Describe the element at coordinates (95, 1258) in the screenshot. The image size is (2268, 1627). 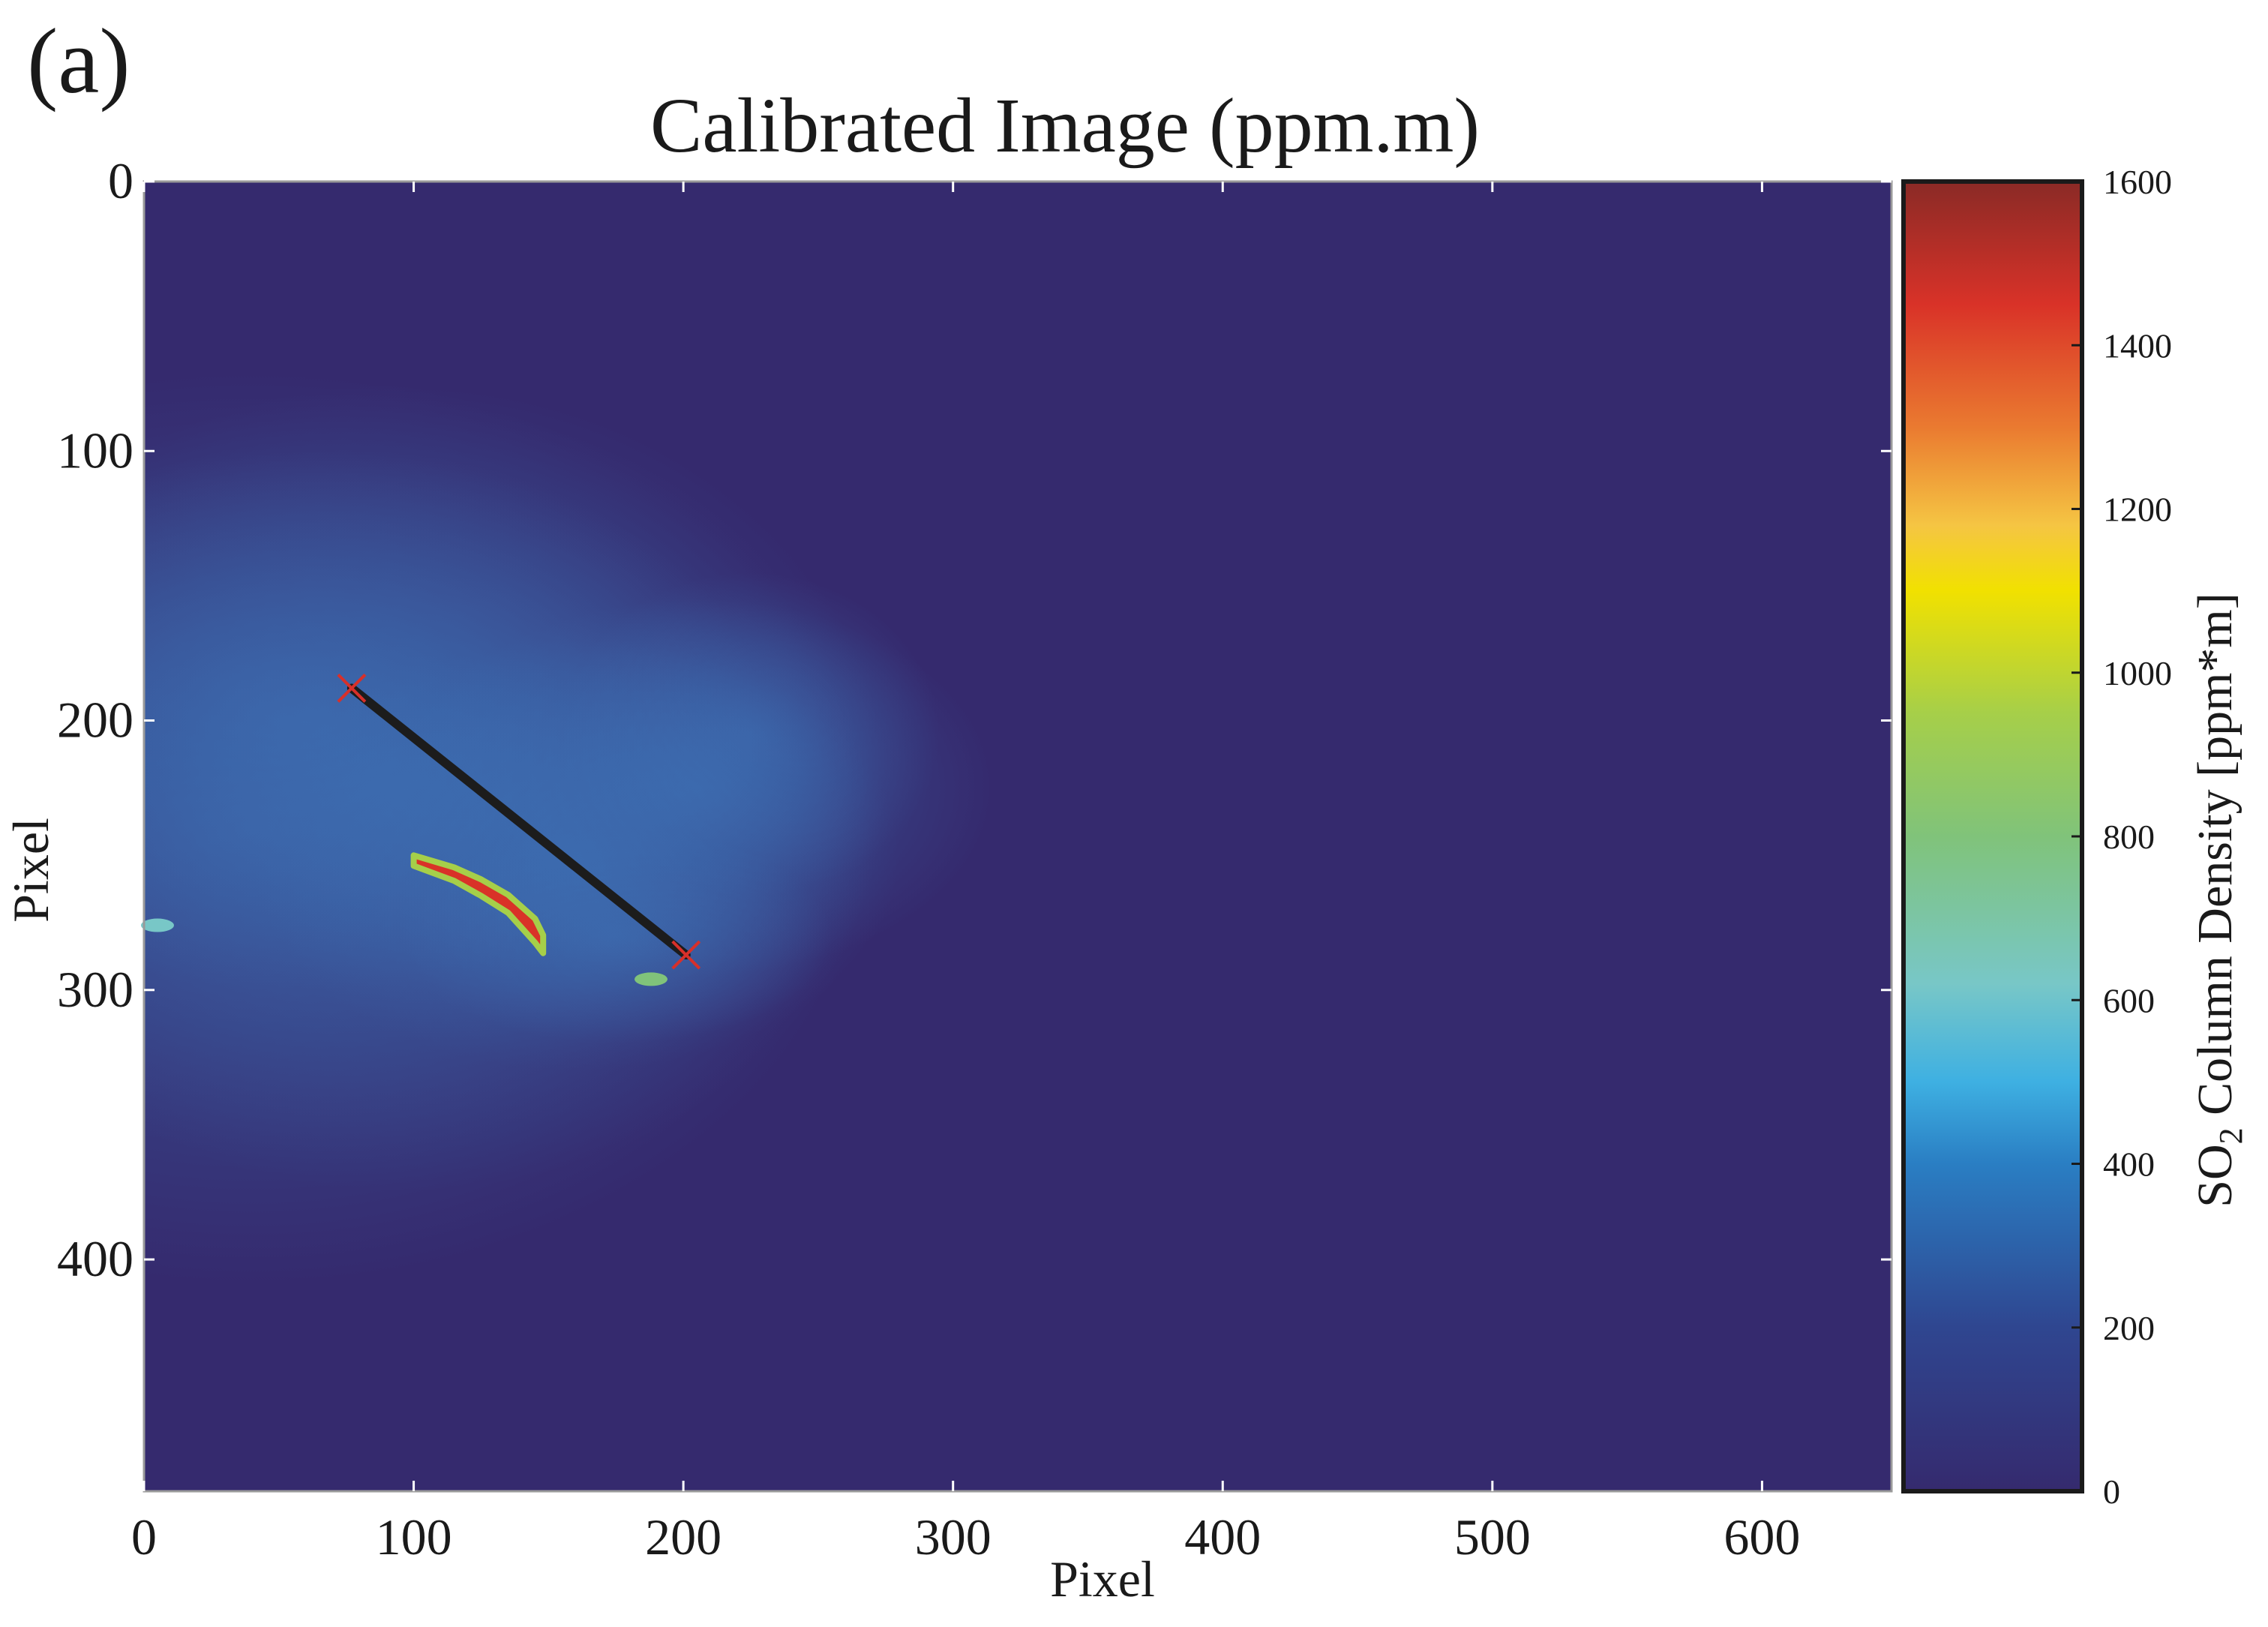
I see `y-tick-label: 400` at that location.